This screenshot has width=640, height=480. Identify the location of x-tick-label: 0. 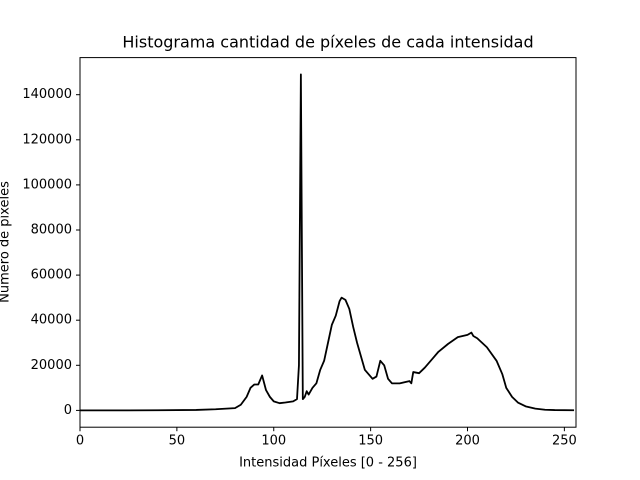
(80, 441).